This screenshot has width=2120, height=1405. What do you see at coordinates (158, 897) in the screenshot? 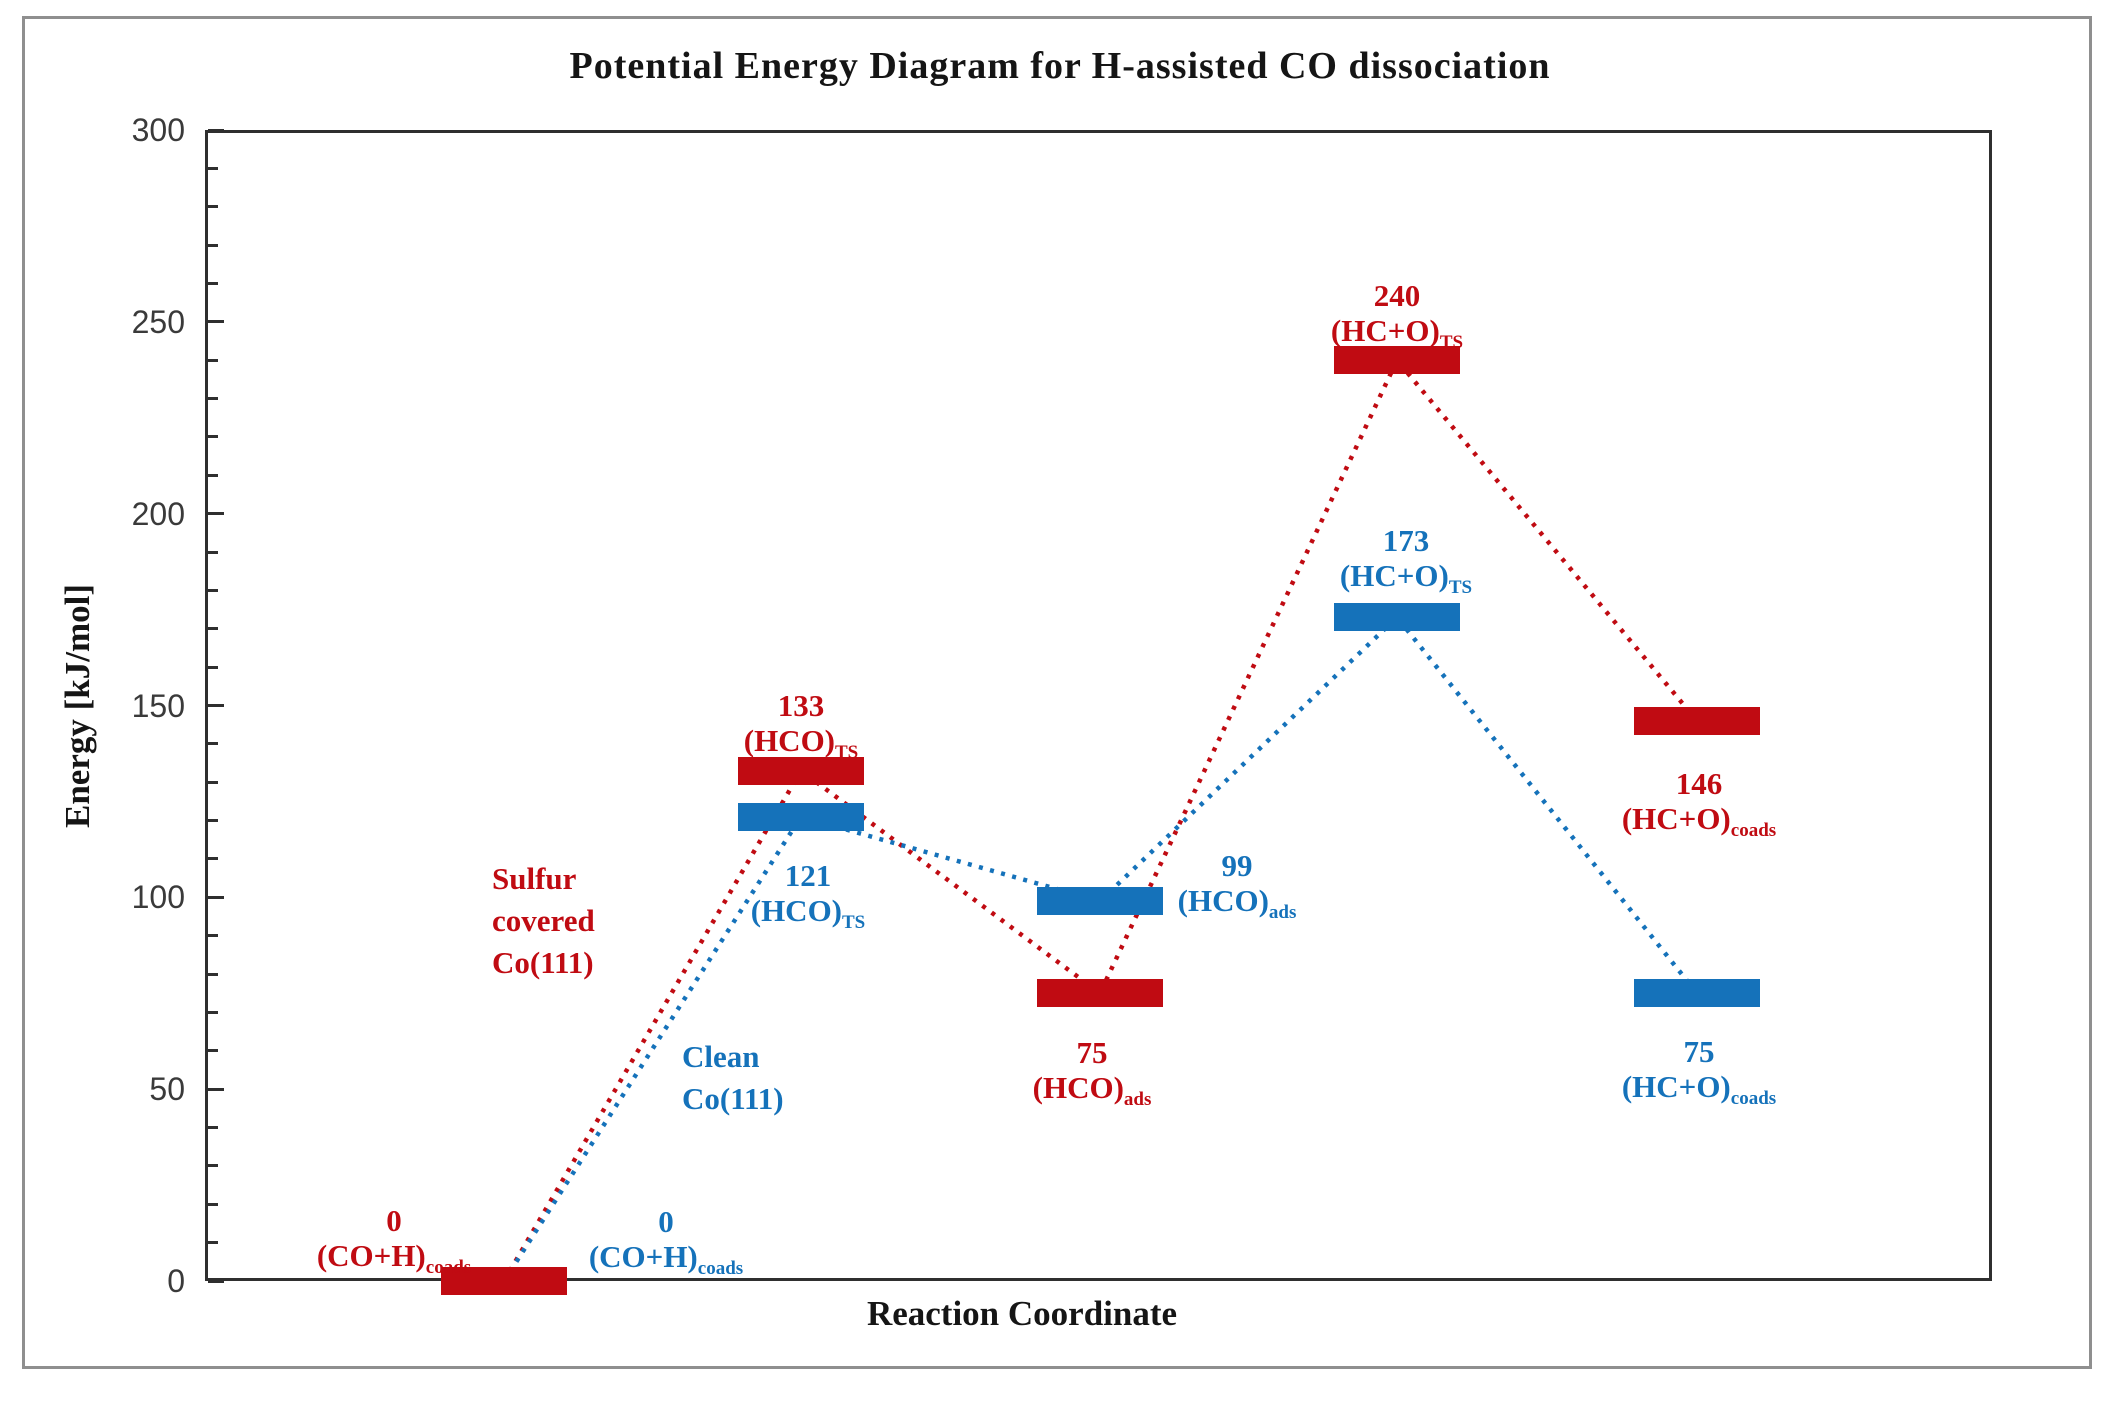
I see `y-tick-label: 100` at bounding box center [158, 897].